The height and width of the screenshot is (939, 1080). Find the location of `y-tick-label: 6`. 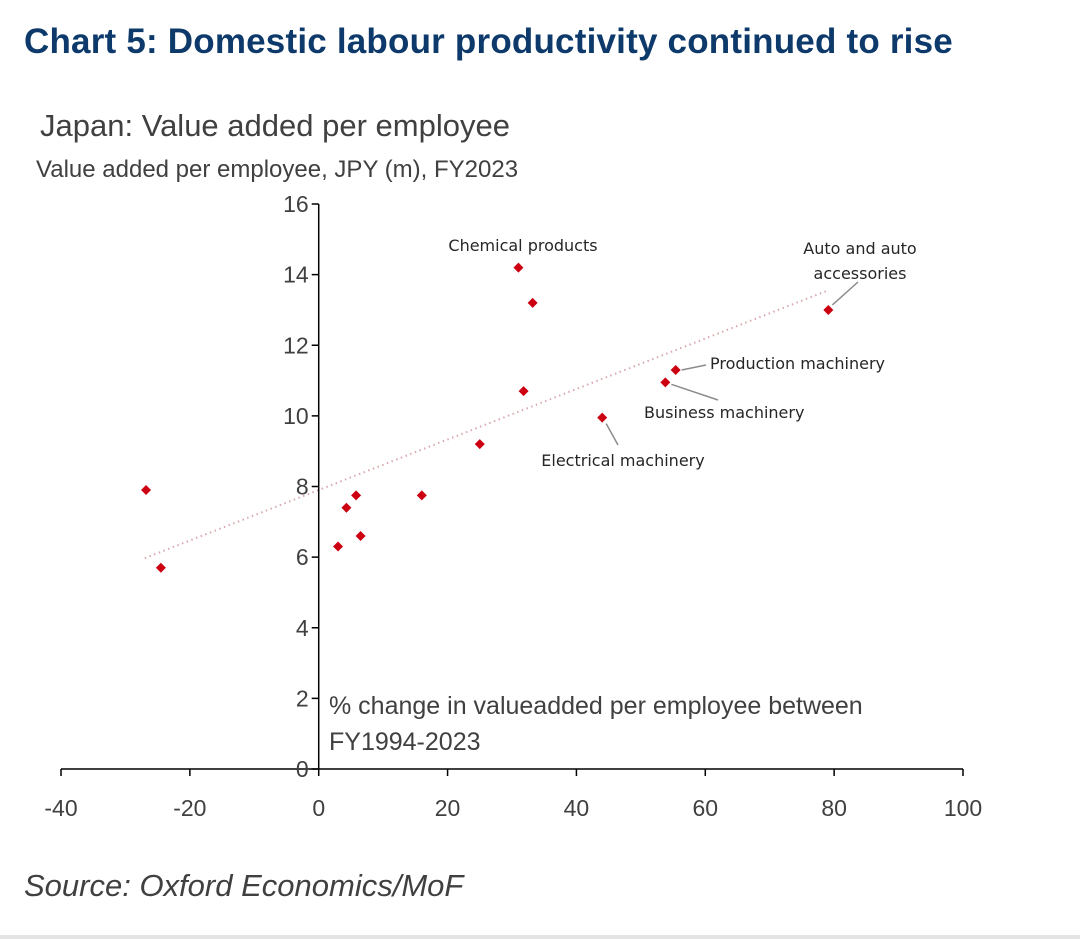

y-tick-label: 6 is located at coordinates (302, 557).